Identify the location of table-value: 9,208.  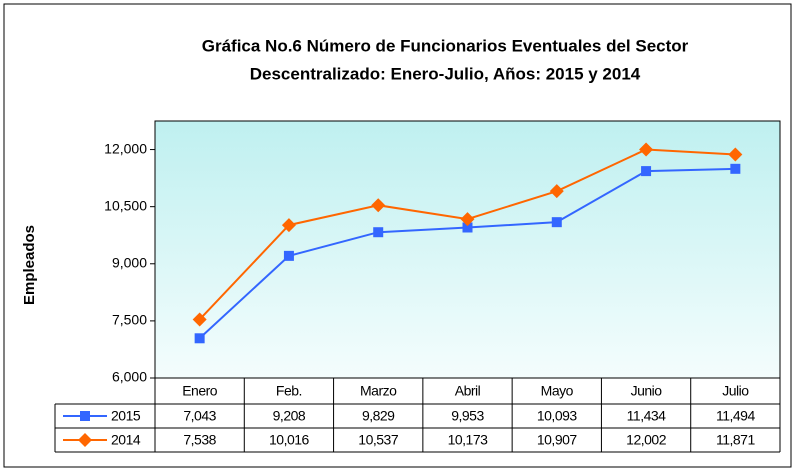
(289, 416).